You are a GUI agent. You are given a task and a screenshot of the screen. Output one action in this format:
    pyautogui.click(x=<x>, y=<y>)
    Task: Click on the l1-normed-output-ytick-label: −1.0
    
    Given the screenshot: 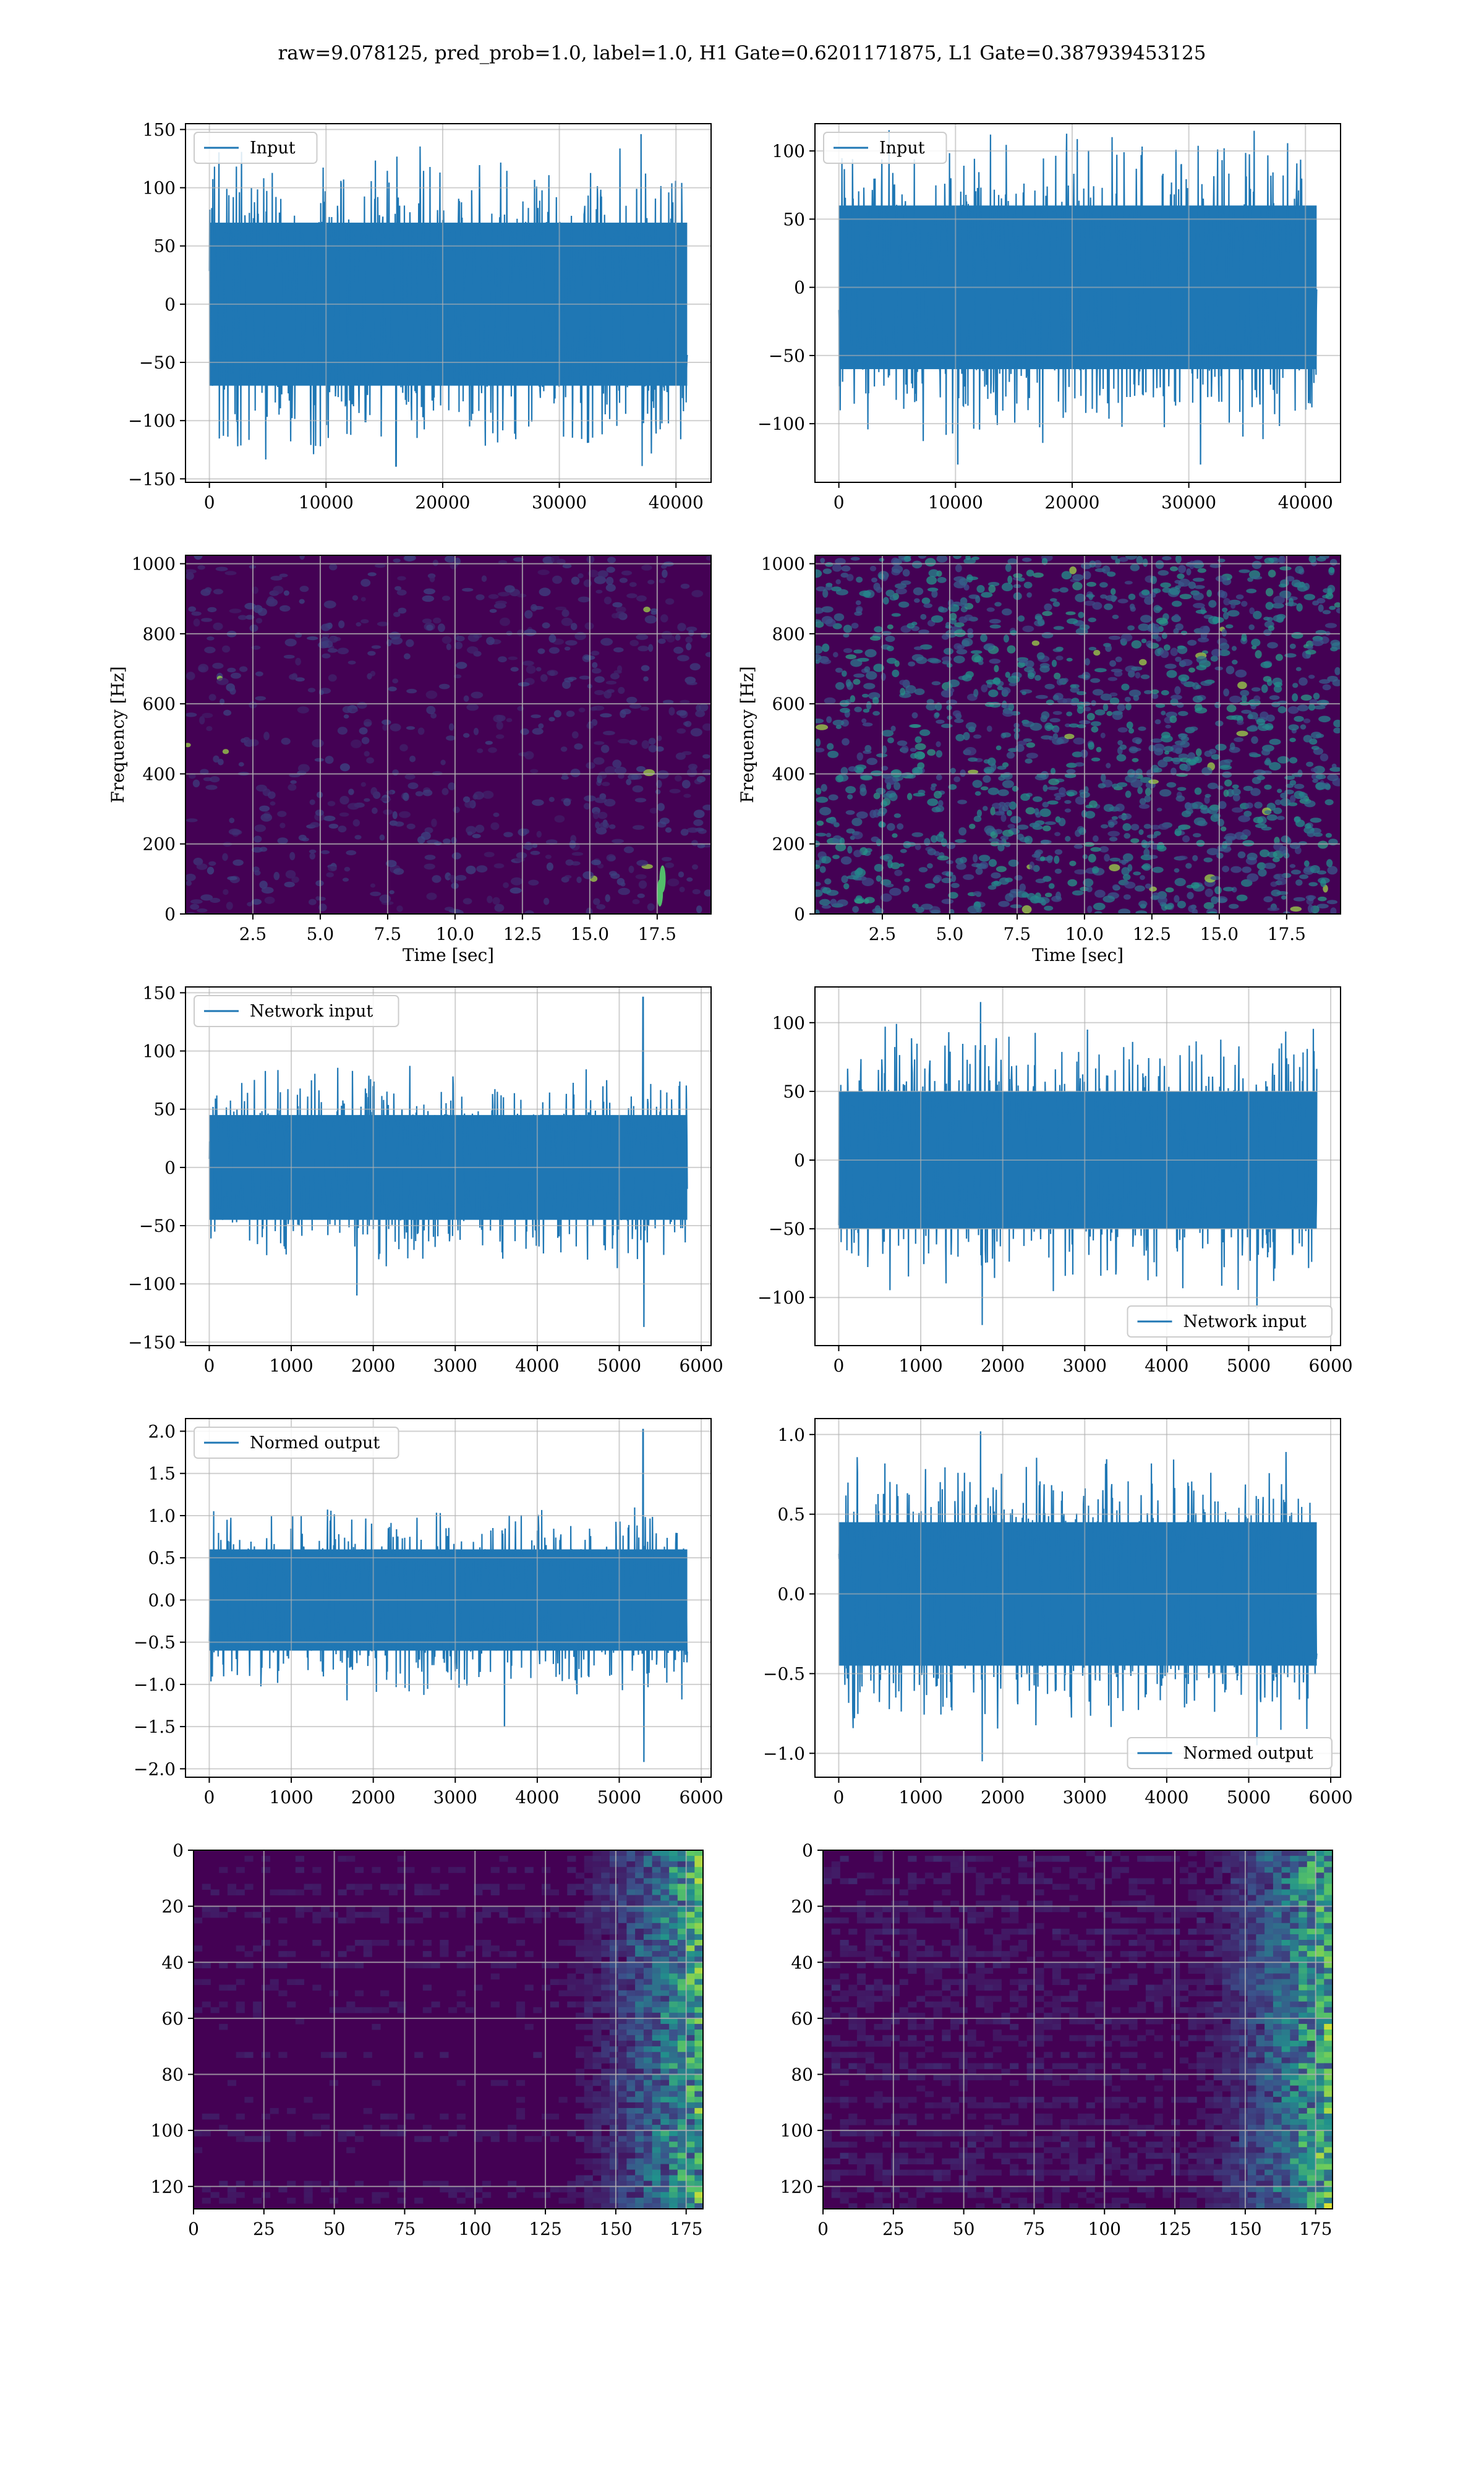 What is the action you would take?
    pyautogui.click(x=784, y=1753)
    